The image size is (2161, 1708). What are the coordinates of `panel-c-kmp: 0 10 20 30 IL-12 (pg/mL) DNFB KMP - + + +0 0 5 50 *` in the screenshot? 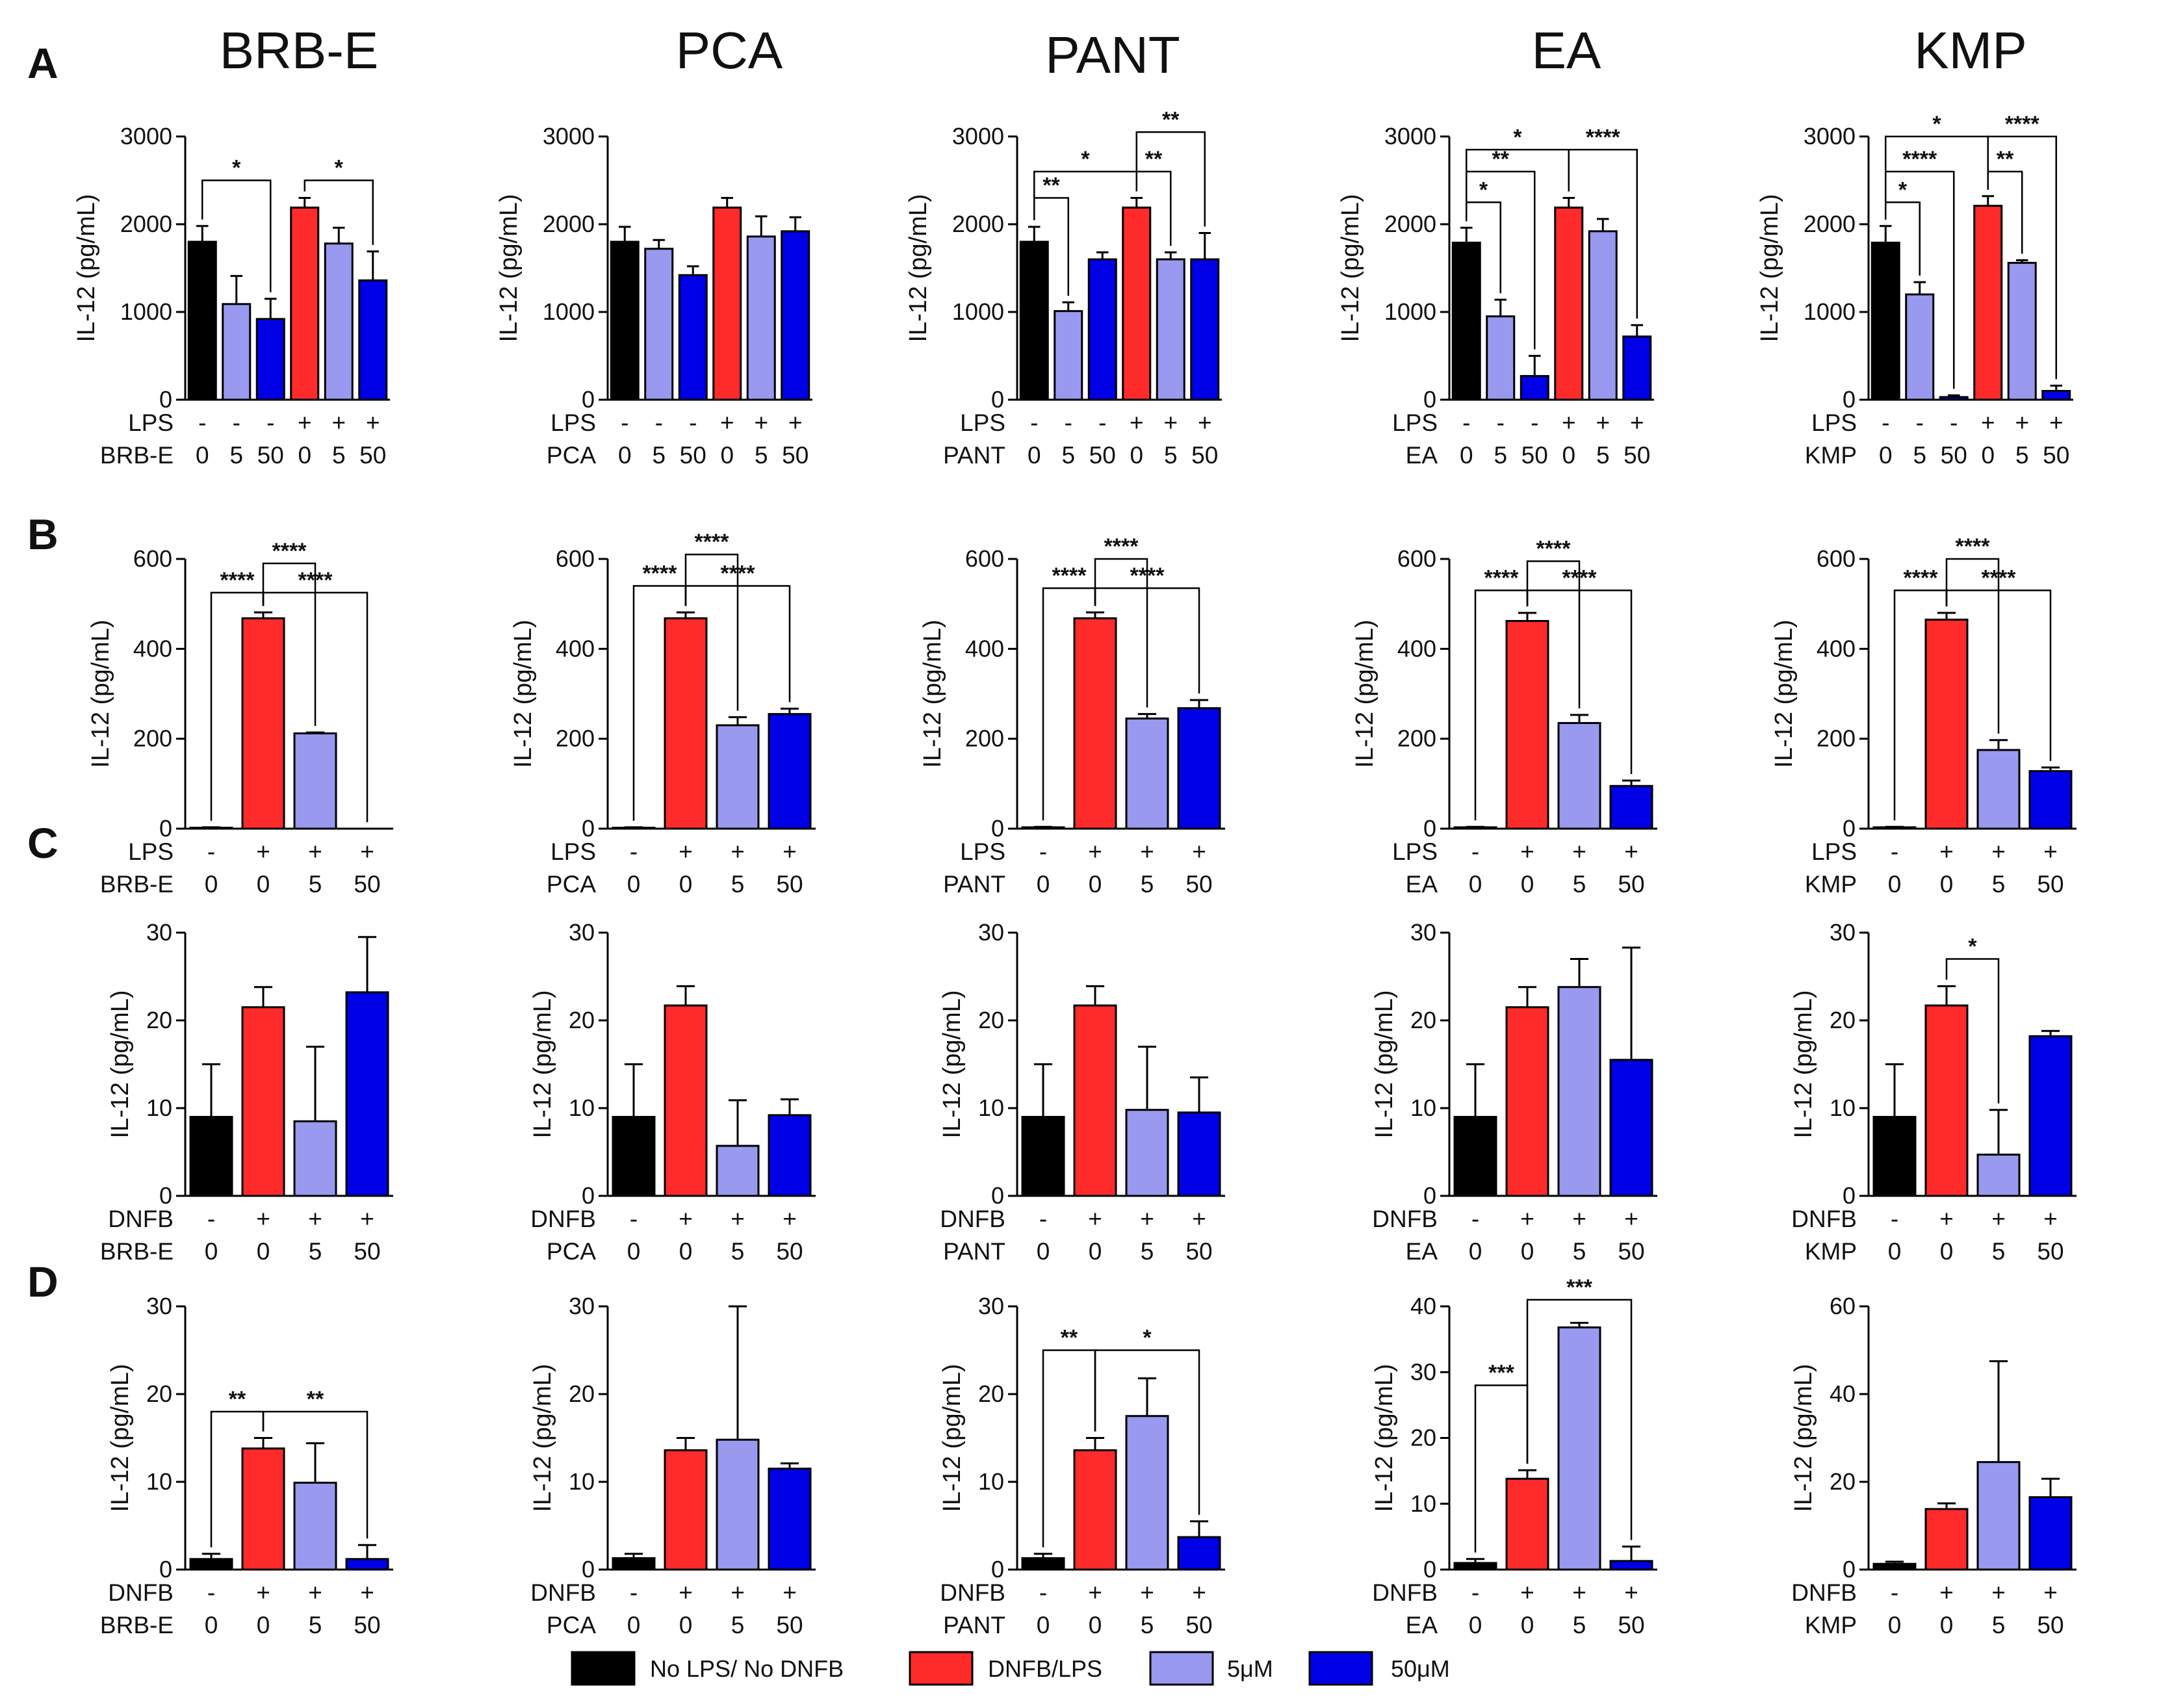 It's located at (1934, 1092).